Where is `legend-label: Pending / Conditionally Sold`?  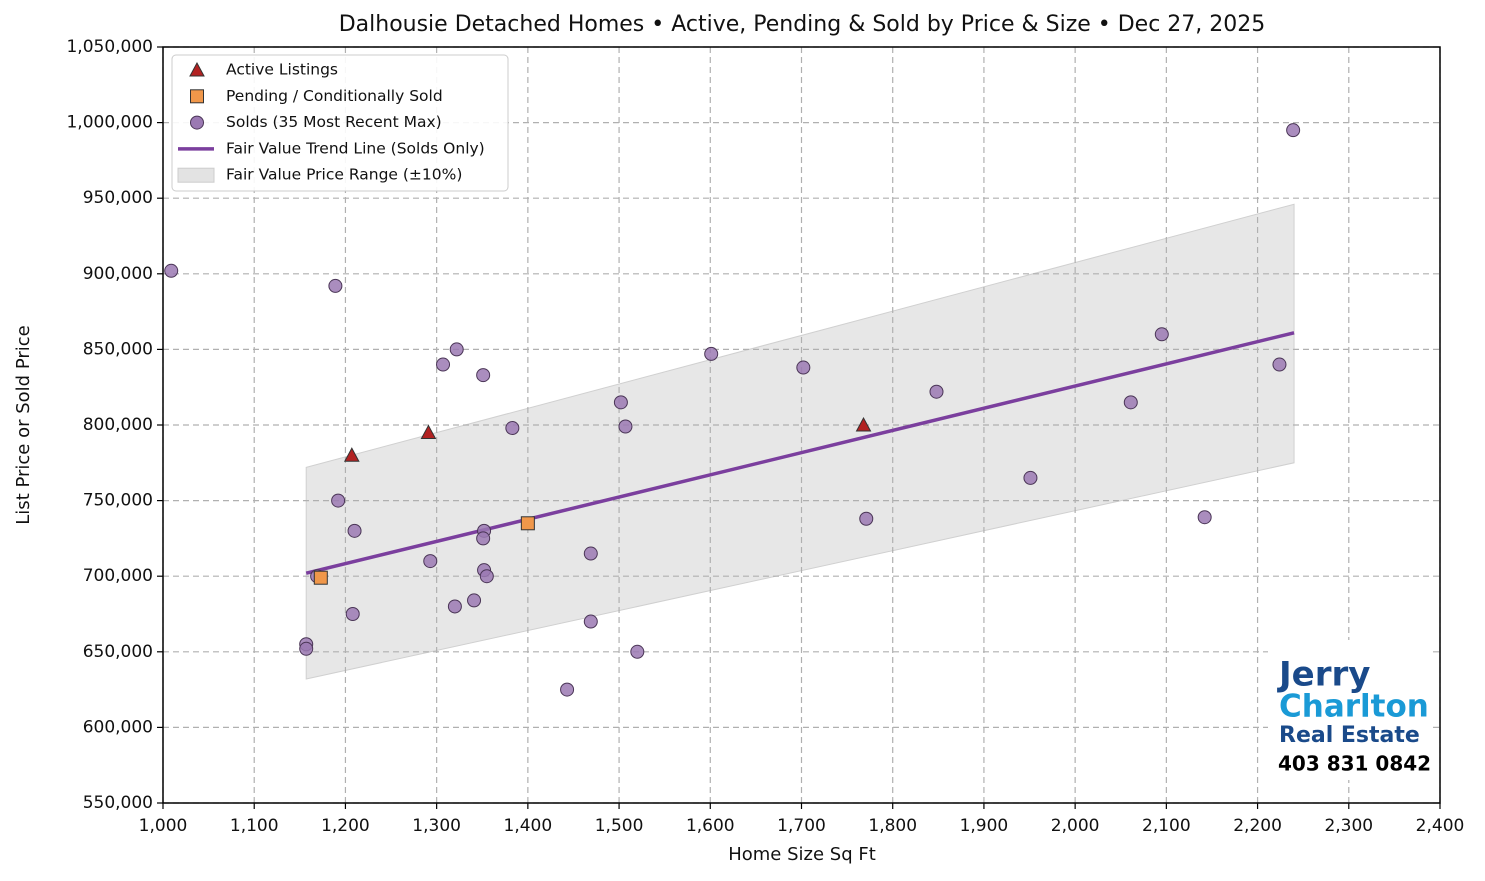
legend-label: Pending / Conditionally Sold is located at coordinates (334, 96).